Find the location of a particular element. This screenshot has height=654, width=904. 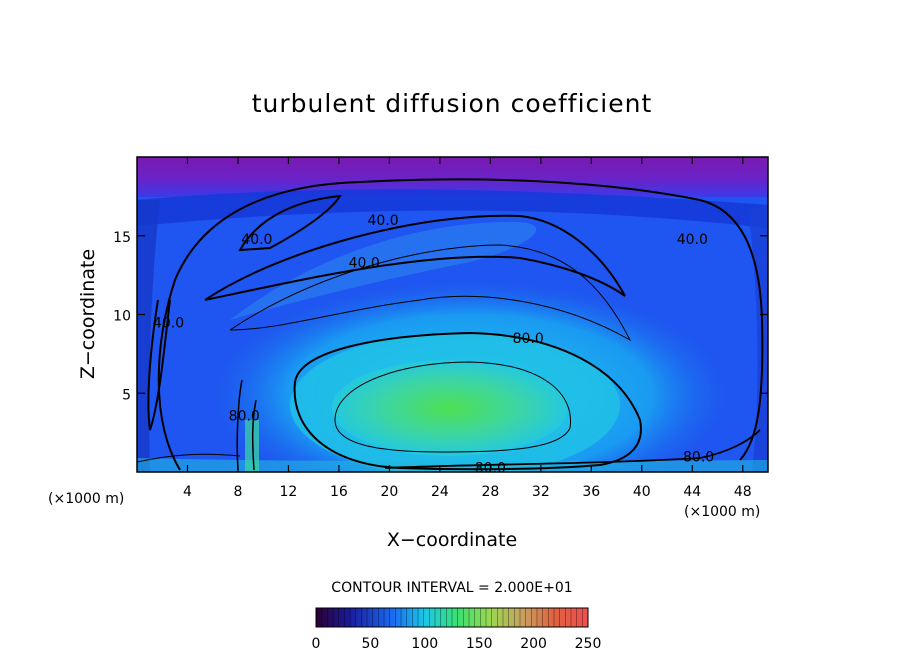

dark-blue-upper-band is located at coordinates (452, 208).